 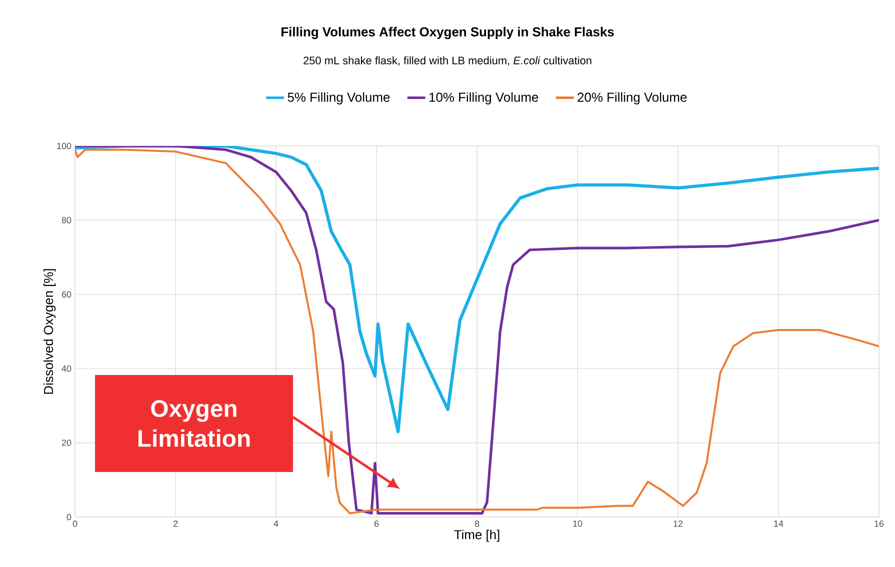 I want to click on x-tick-label: 4, so click(x=276, y=523).